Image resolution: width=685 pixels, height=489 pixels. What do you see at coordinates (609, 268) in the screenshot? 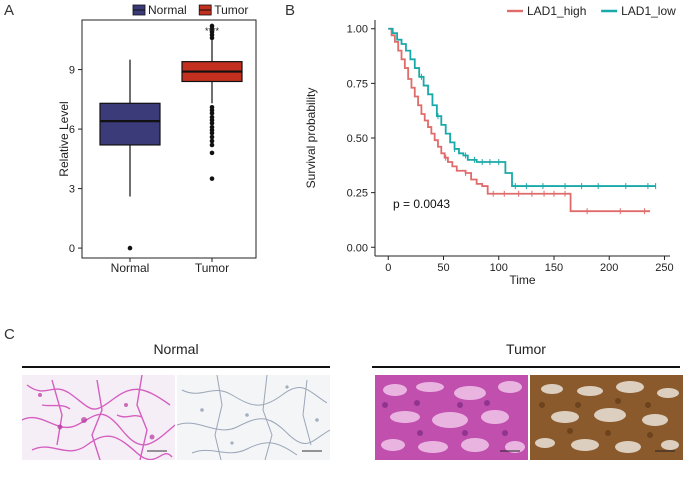
I see `x-tick-label: 200` at bounding box center [609, 268].